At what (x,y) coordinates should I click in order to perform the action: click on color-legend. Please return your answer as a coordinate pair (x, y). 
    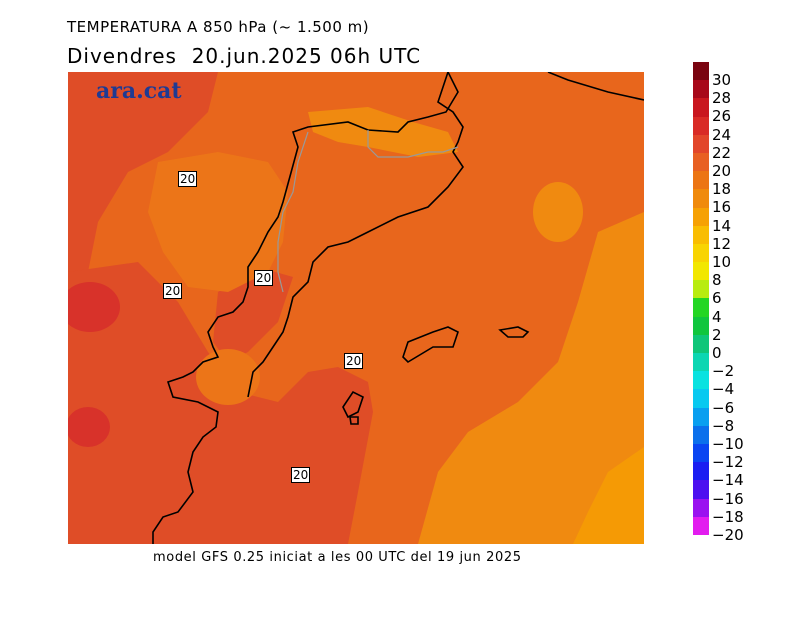
    Looking at the image, I should click on (701, 298).